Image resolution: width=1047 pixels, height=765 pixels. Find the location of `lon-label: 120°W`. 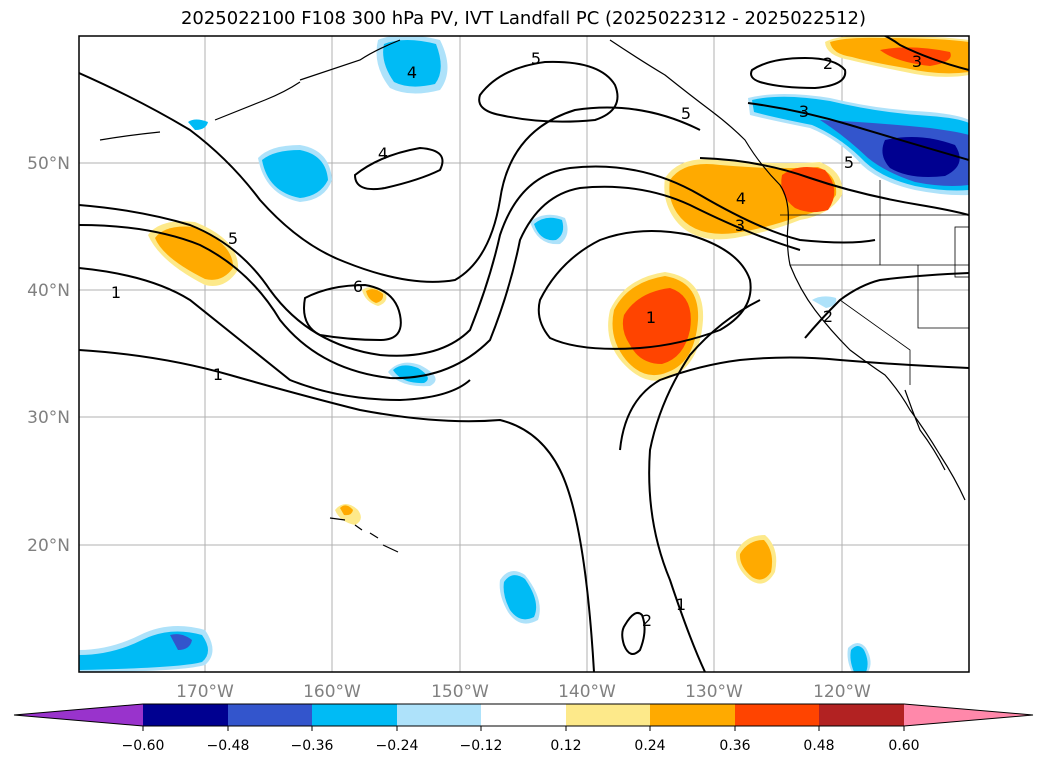

lon-label: 120°W is located at coordinates (842, 692).